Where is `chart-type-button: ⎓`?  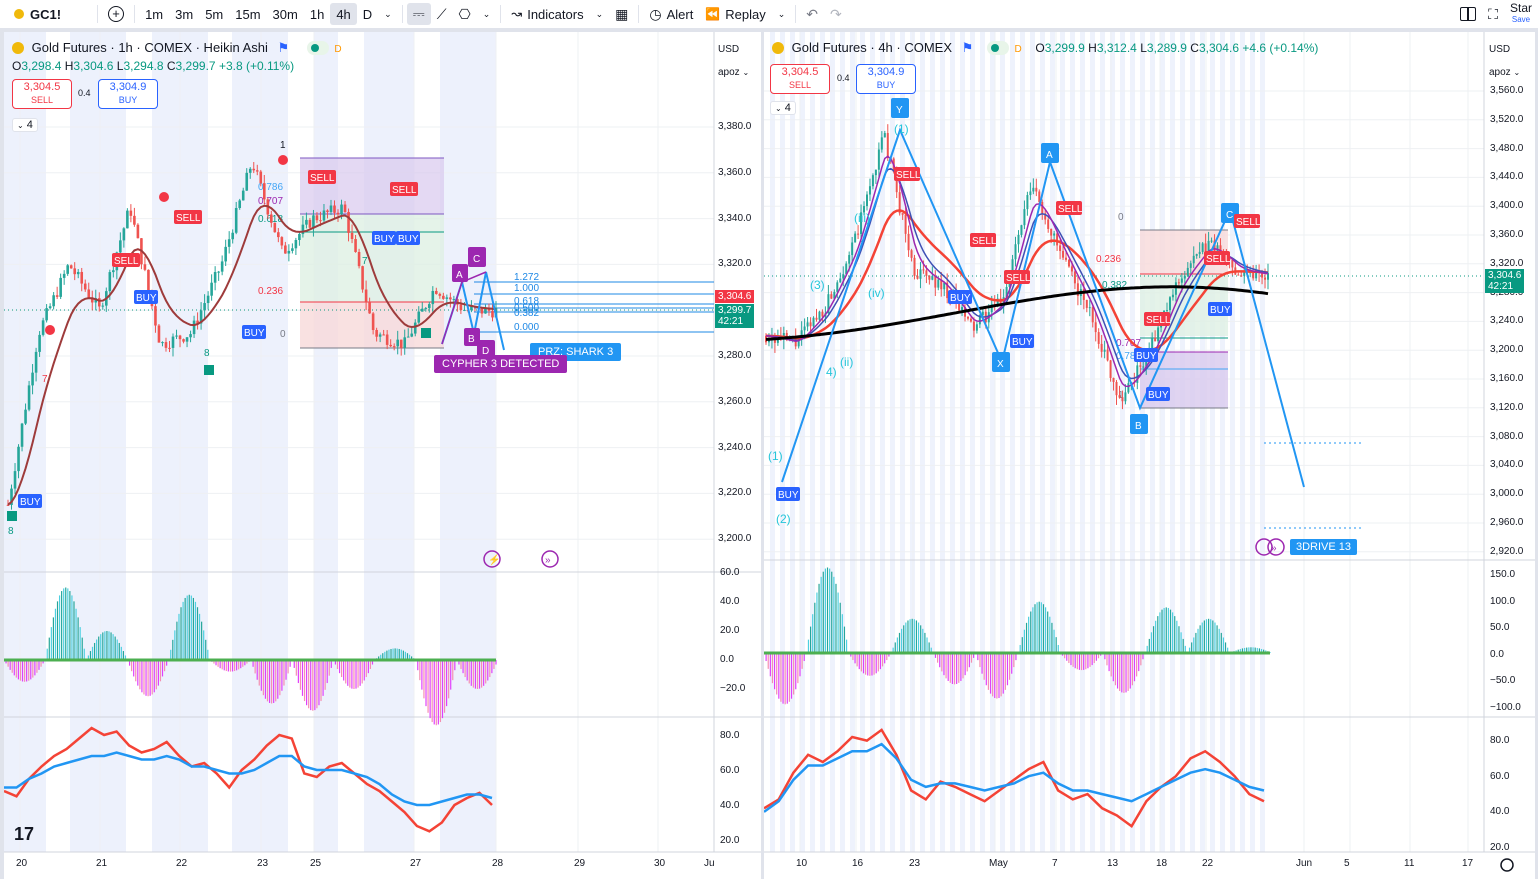
chart-type-button: ⎓ is located at coordinates (418, 14).